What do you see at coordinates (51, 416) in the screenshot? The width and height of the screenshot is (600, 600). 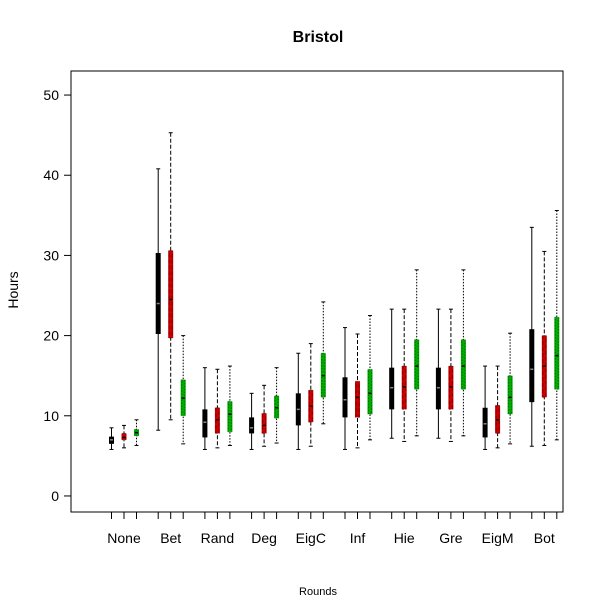 I see `y-tick-label-1: 10` at bounding box center [51, 416].